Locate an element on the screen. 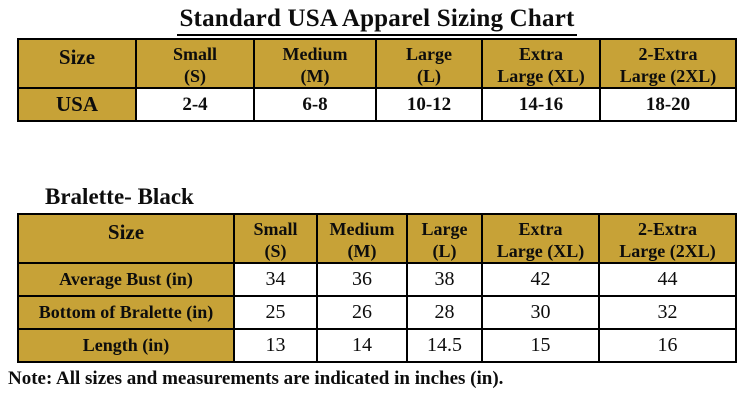 The height and width of the screenshot is (412, 754). page-title-wrap: Standard USA Apparel Sizing Chart is located at coordinates (377, 20).